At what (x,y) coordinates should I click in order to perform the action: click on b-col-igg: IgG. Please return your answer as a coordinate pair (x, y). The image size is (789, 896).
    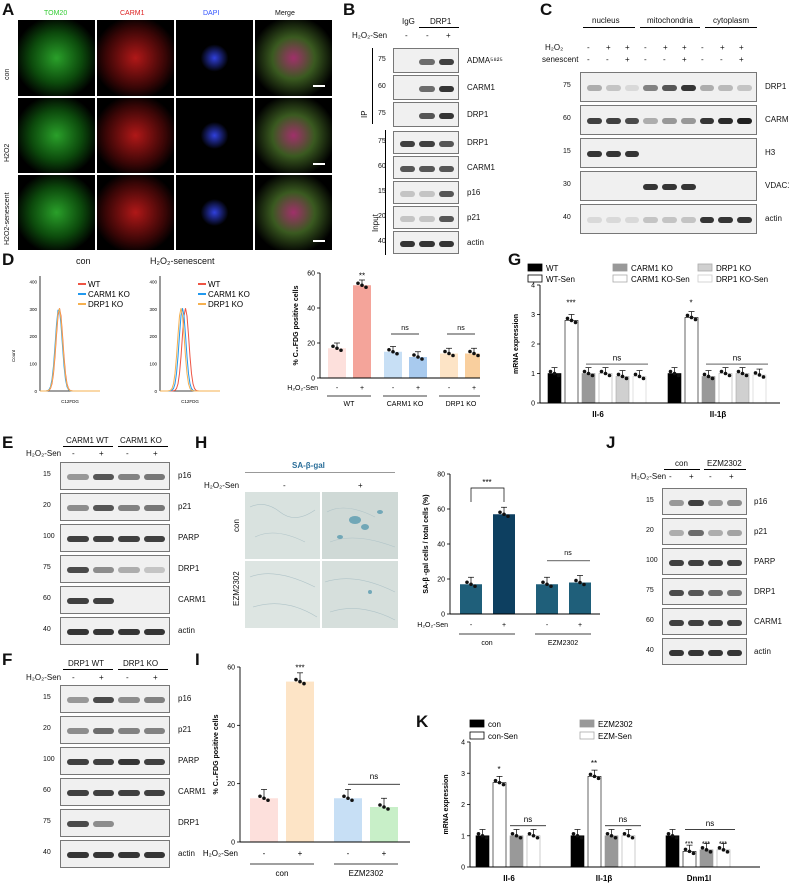
    Looking at the image, I should click on (408, 21).